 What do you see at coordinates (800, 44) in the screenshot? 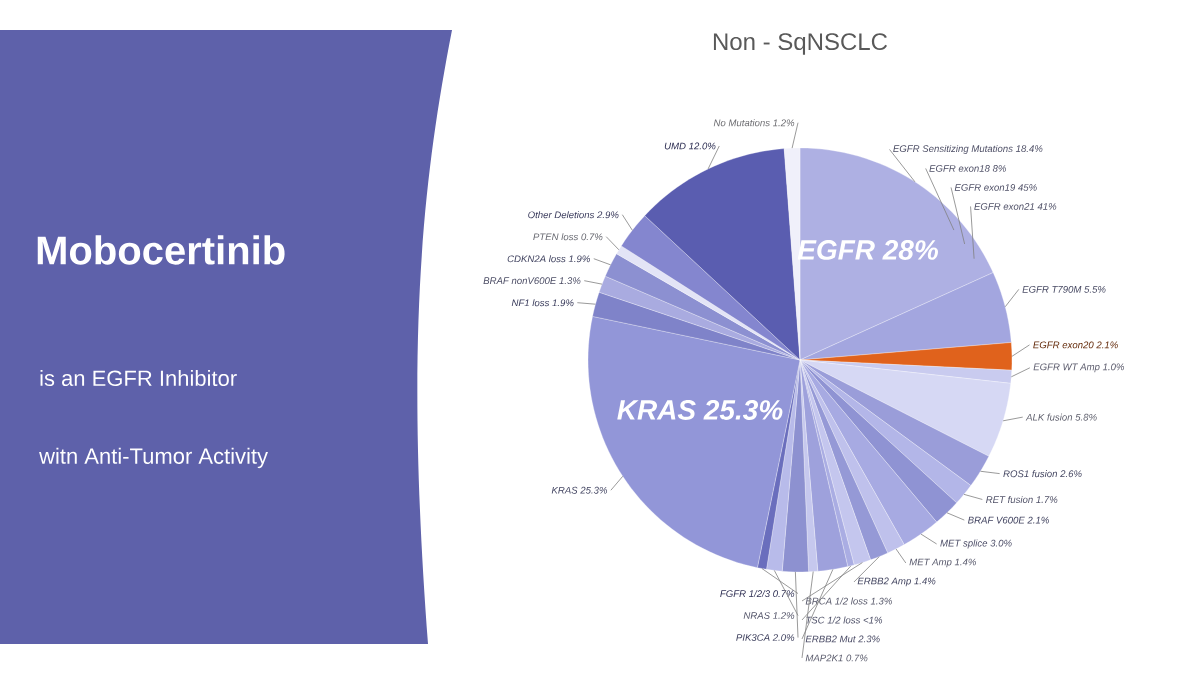
I see `chart-title: Non - SqNSCLC` at bounding box center [800, 44].